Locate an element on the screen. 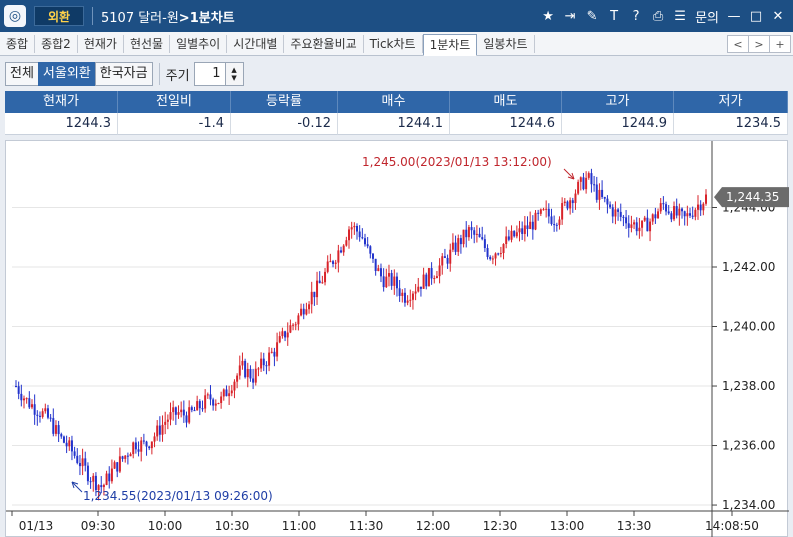 This screenshot has height=537, width=793. period-input: 1 is located at coordinates (209, 74).